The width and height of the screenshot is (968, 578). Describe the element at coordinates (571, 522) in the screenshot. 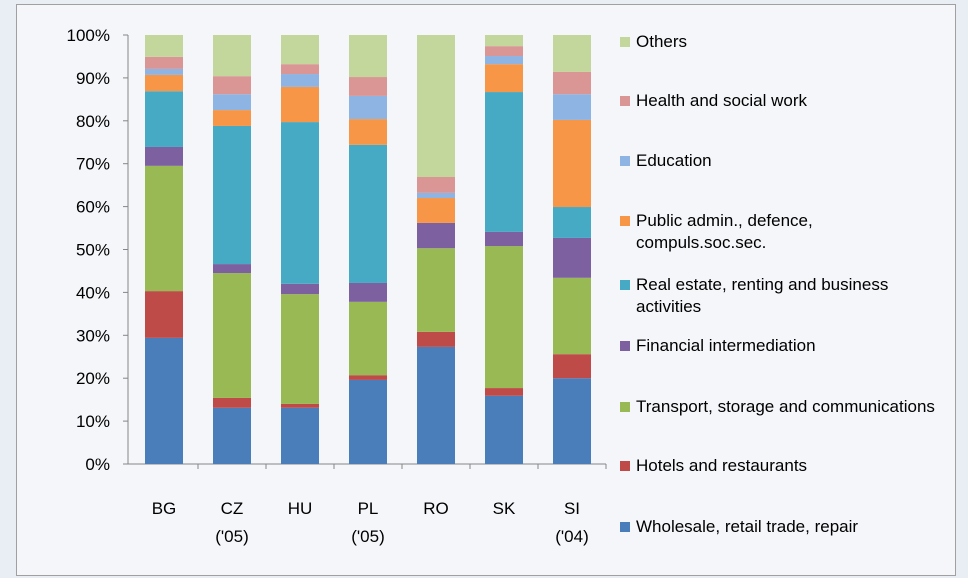

I see `x-tick-label: SI ('04)` at that location.